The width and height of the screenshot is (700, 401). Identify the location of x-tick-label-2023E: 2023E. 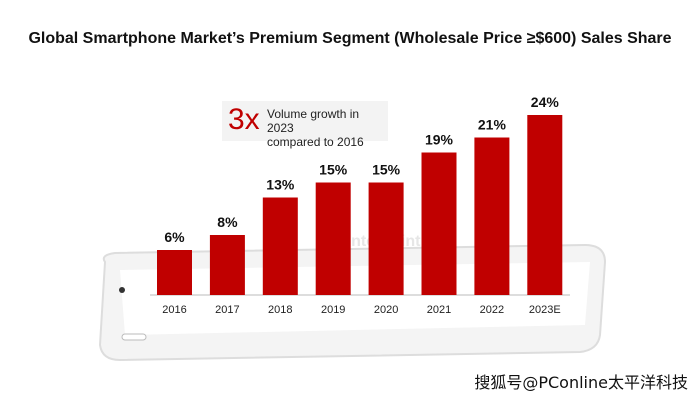
(545, 310).